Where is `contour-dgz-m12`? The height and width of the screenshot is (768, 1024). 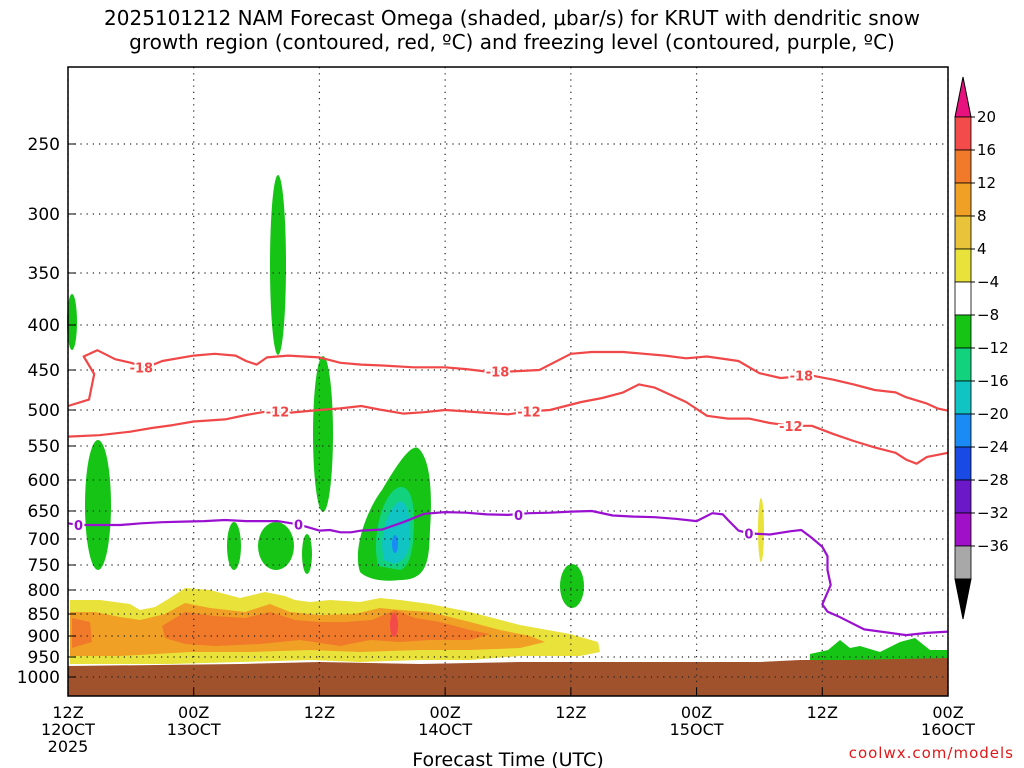
contour-dgz-m12 is located at coordinates (508, 424).